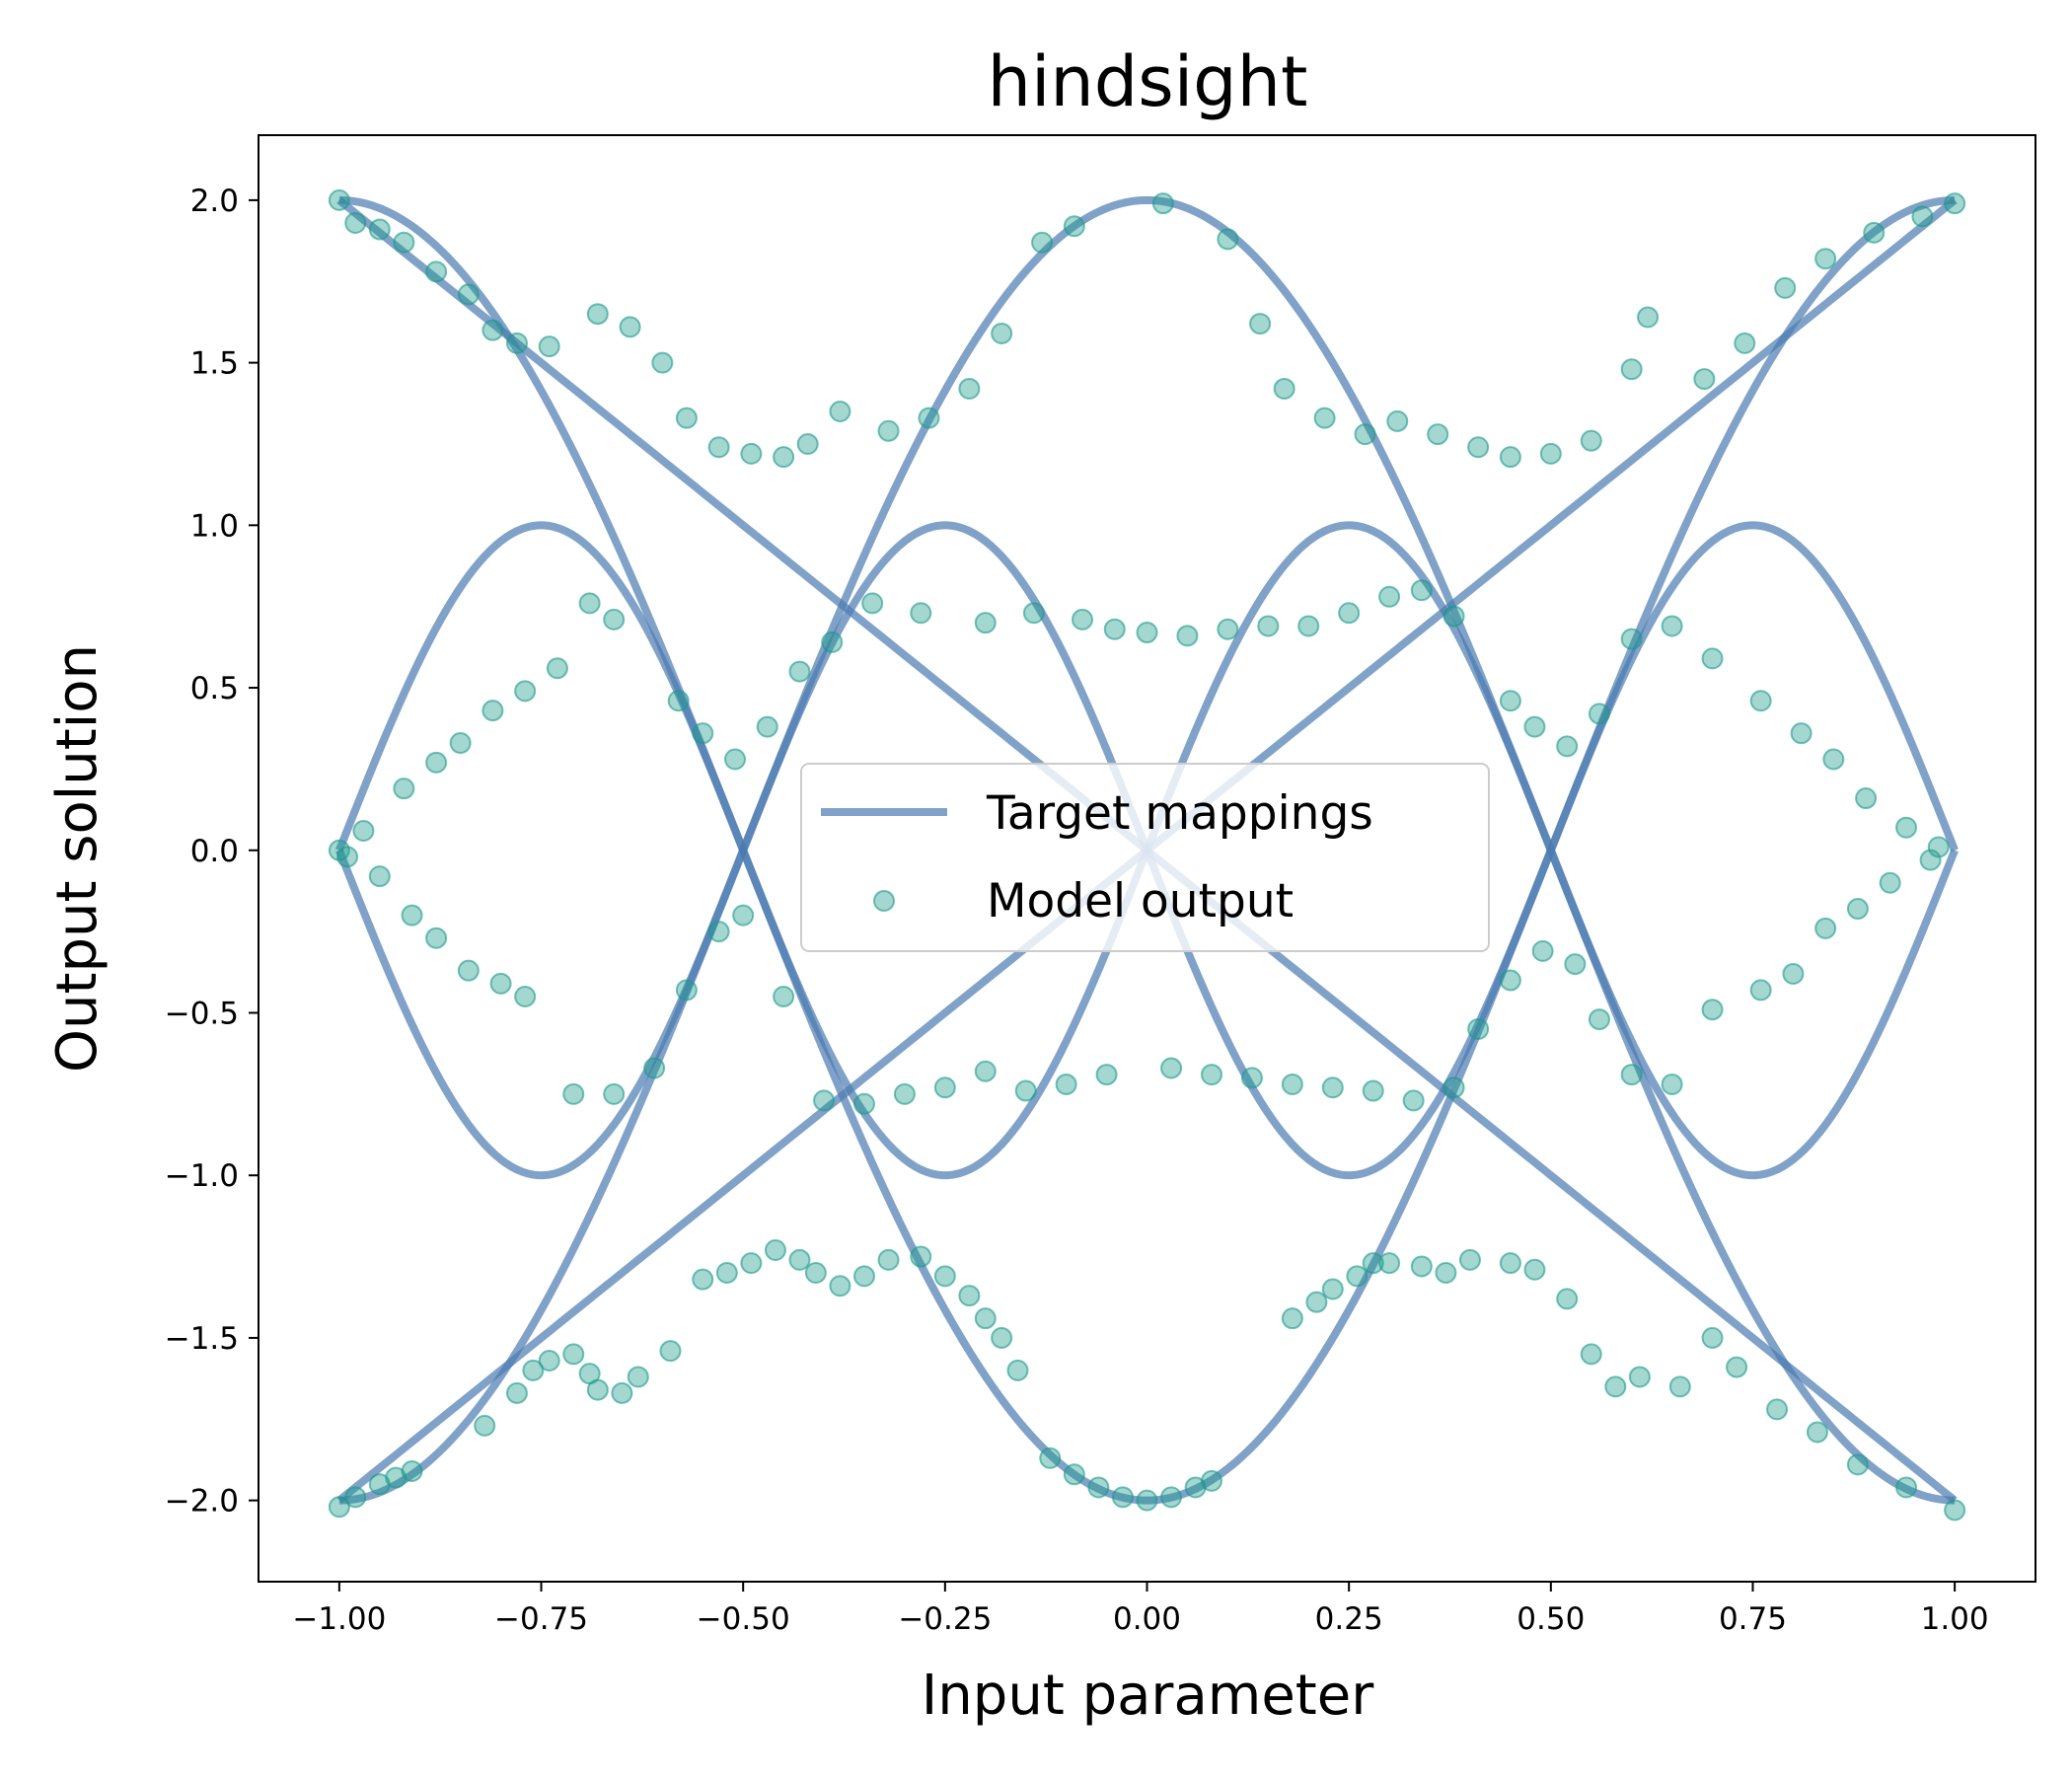 The height and width of the screenshot is (1780, 2072). I want to click on x-tick-label: −0.50, so click(744, 1619).